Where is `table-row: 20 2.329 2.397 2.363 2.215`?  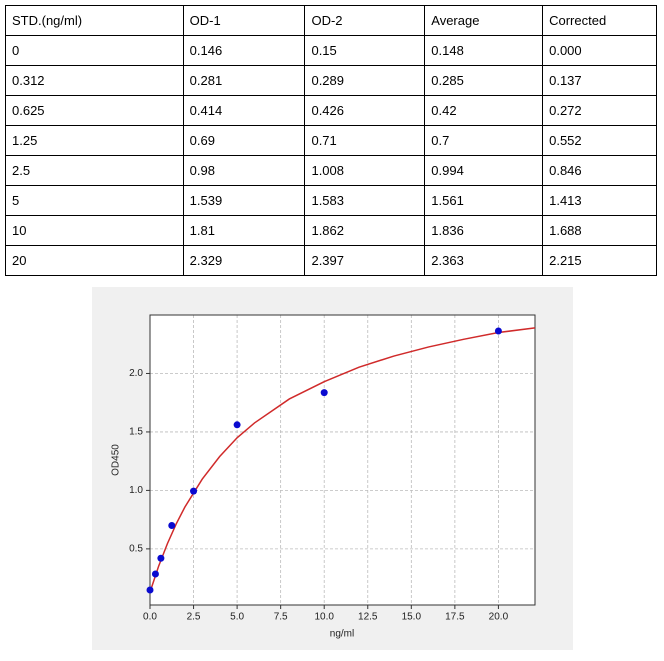 table-row: 20 2.329 2.397 2.363 2.215 is located at coordinates (331, 260).